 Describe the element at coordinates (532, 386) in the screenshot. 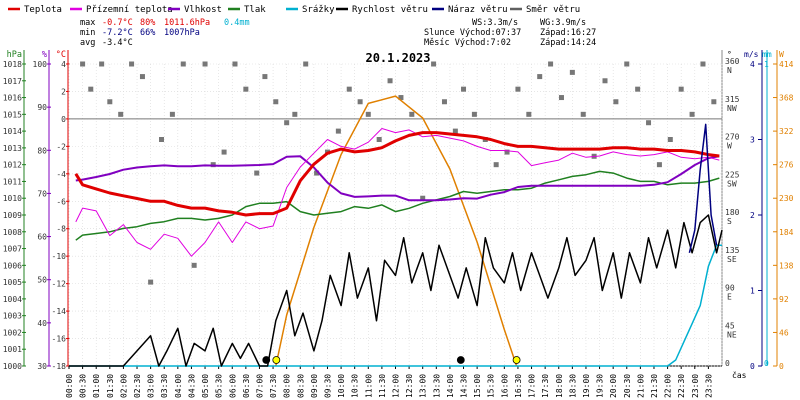

I see `axis-label-time: 17:00` at that location.